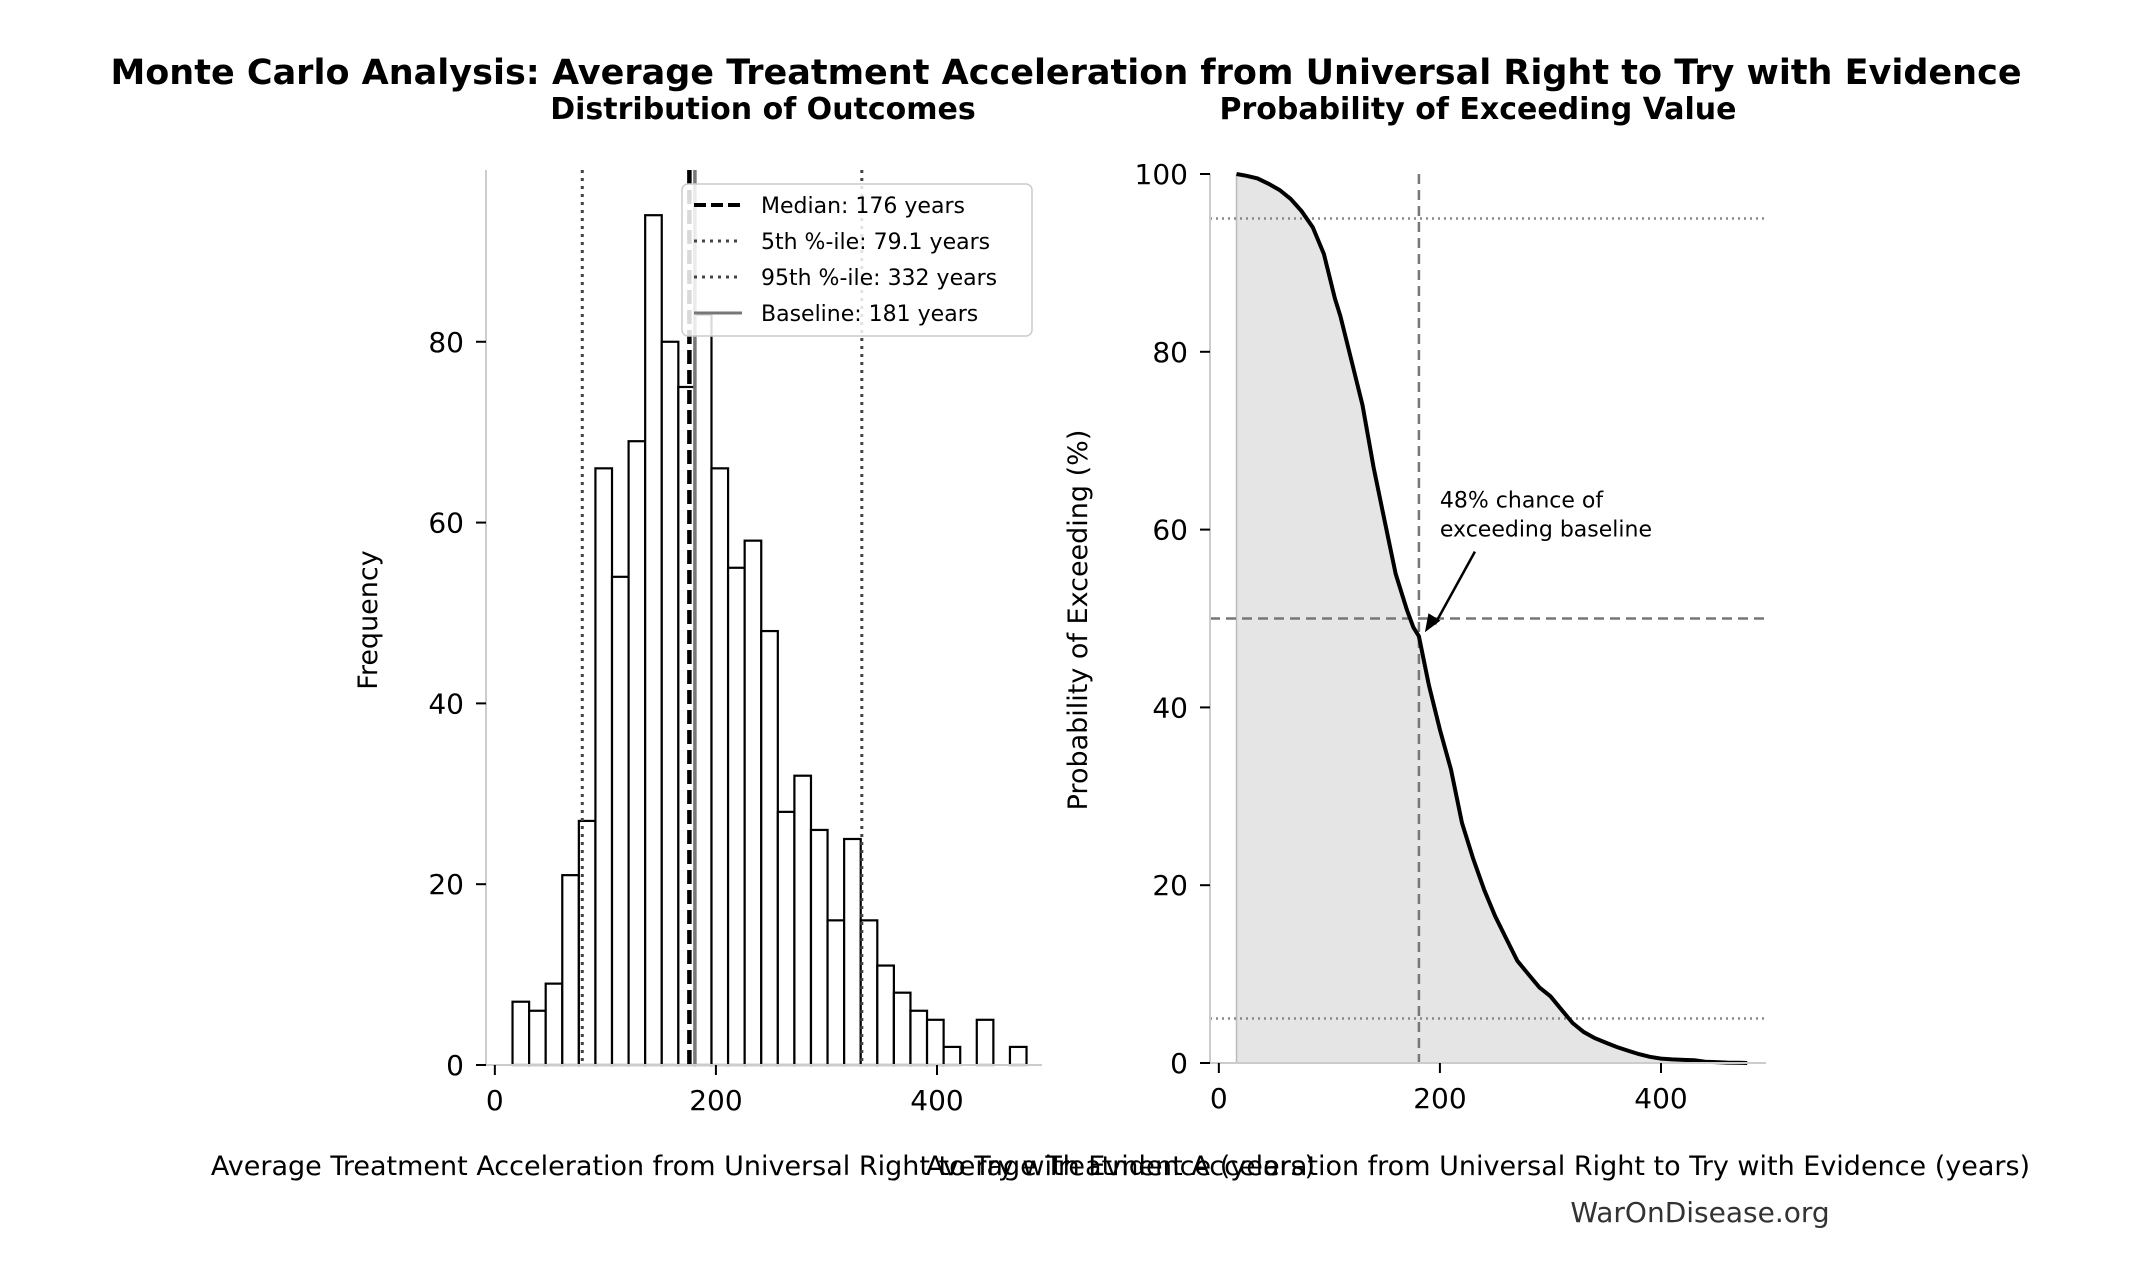  I want to click on exceedance-y-tick-label: 80, so click(1170, 352).